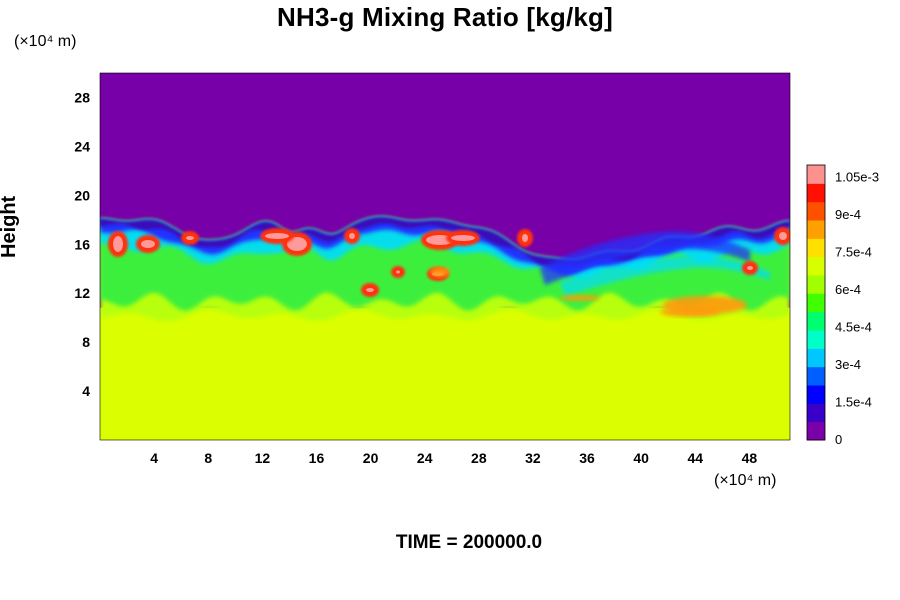 This screenshot has height=600, width=900. What do you see at coordinates (86, 342) in the screenshot?
I see `y-tick-label: 8` at bounding box center [86, 342].